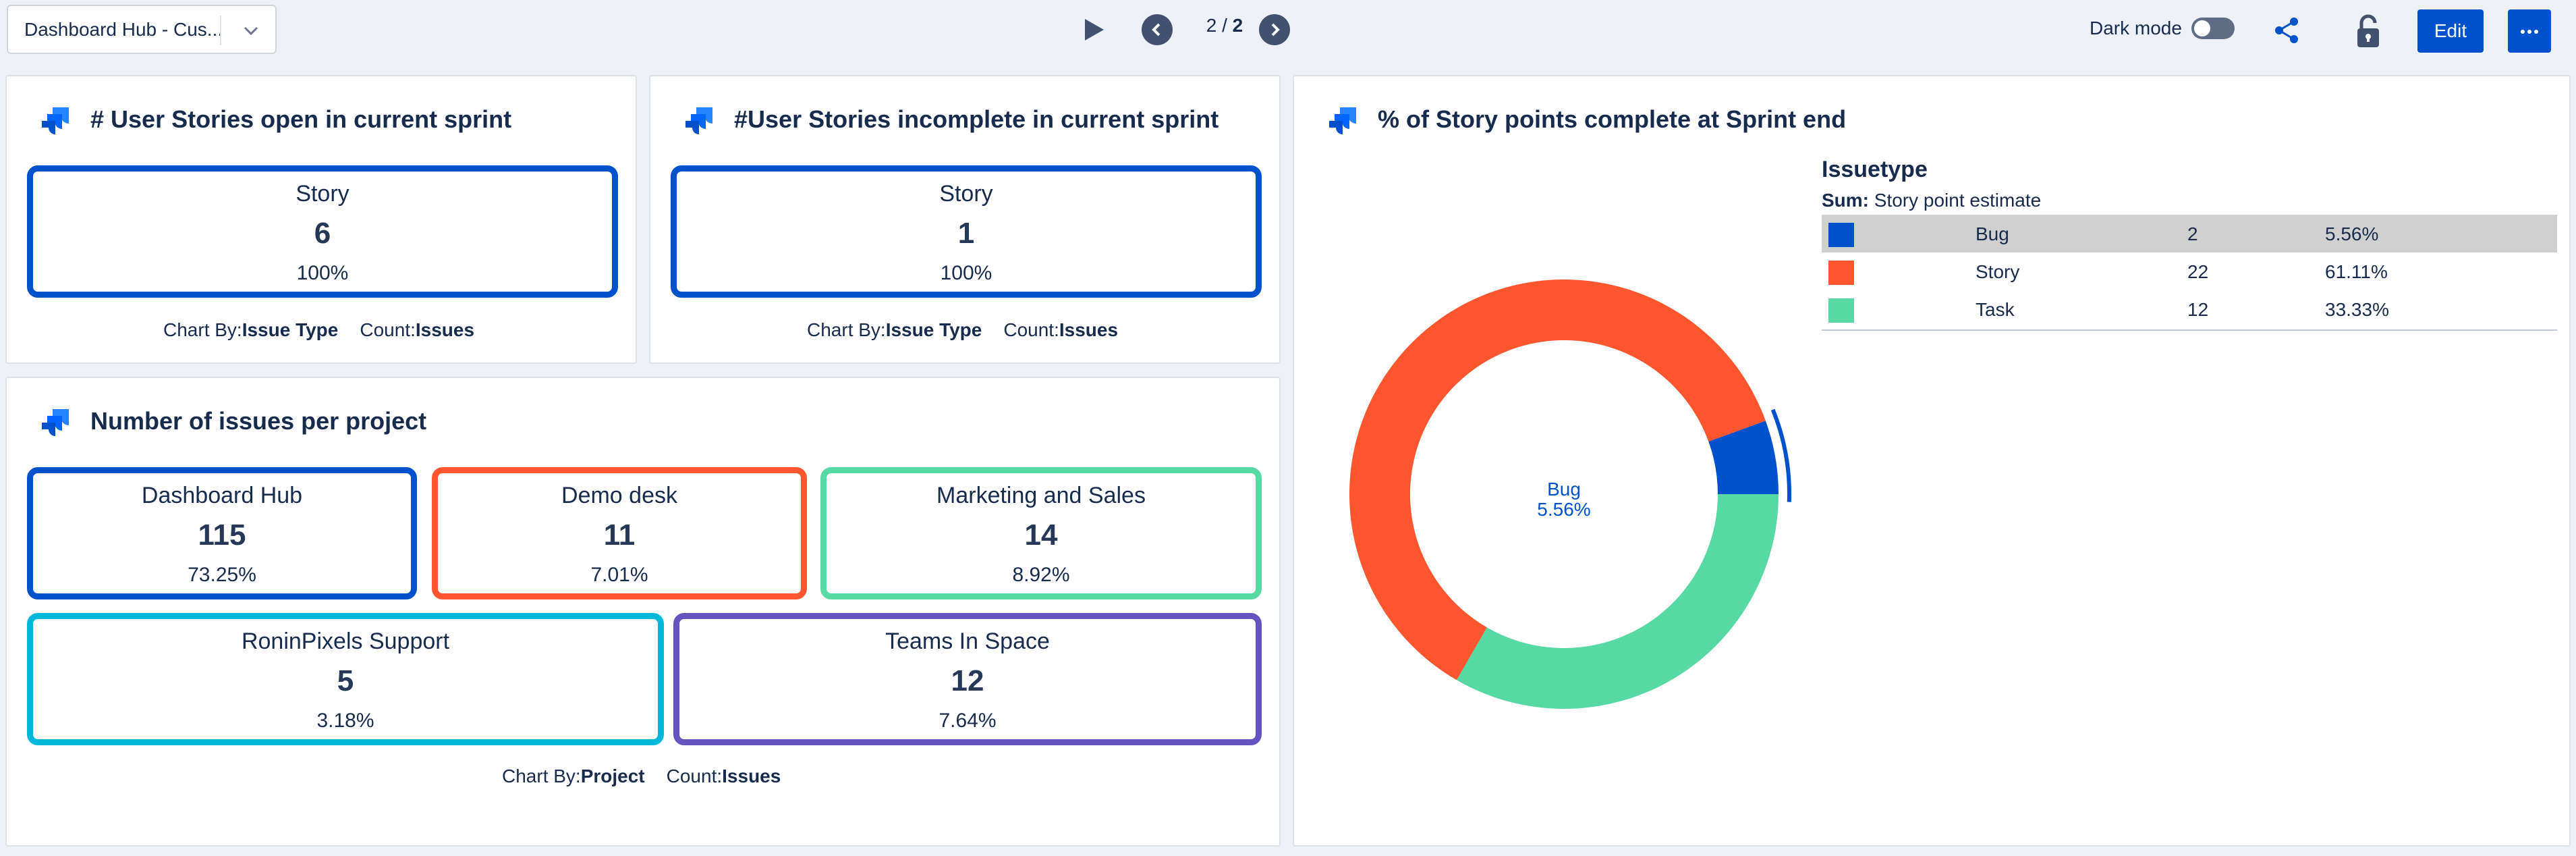 The width and height of the screenshot is (2576, 856). I want to click on kpi-card-demo-desk: Demo desk 11 7.01%, so click(619, 533).